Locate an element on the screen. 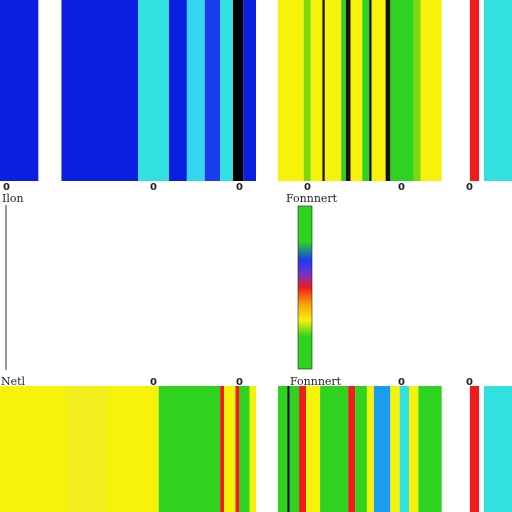 This screenshot has width=512, height=512. panel-bottom-left is located at coordinates (128, 449).